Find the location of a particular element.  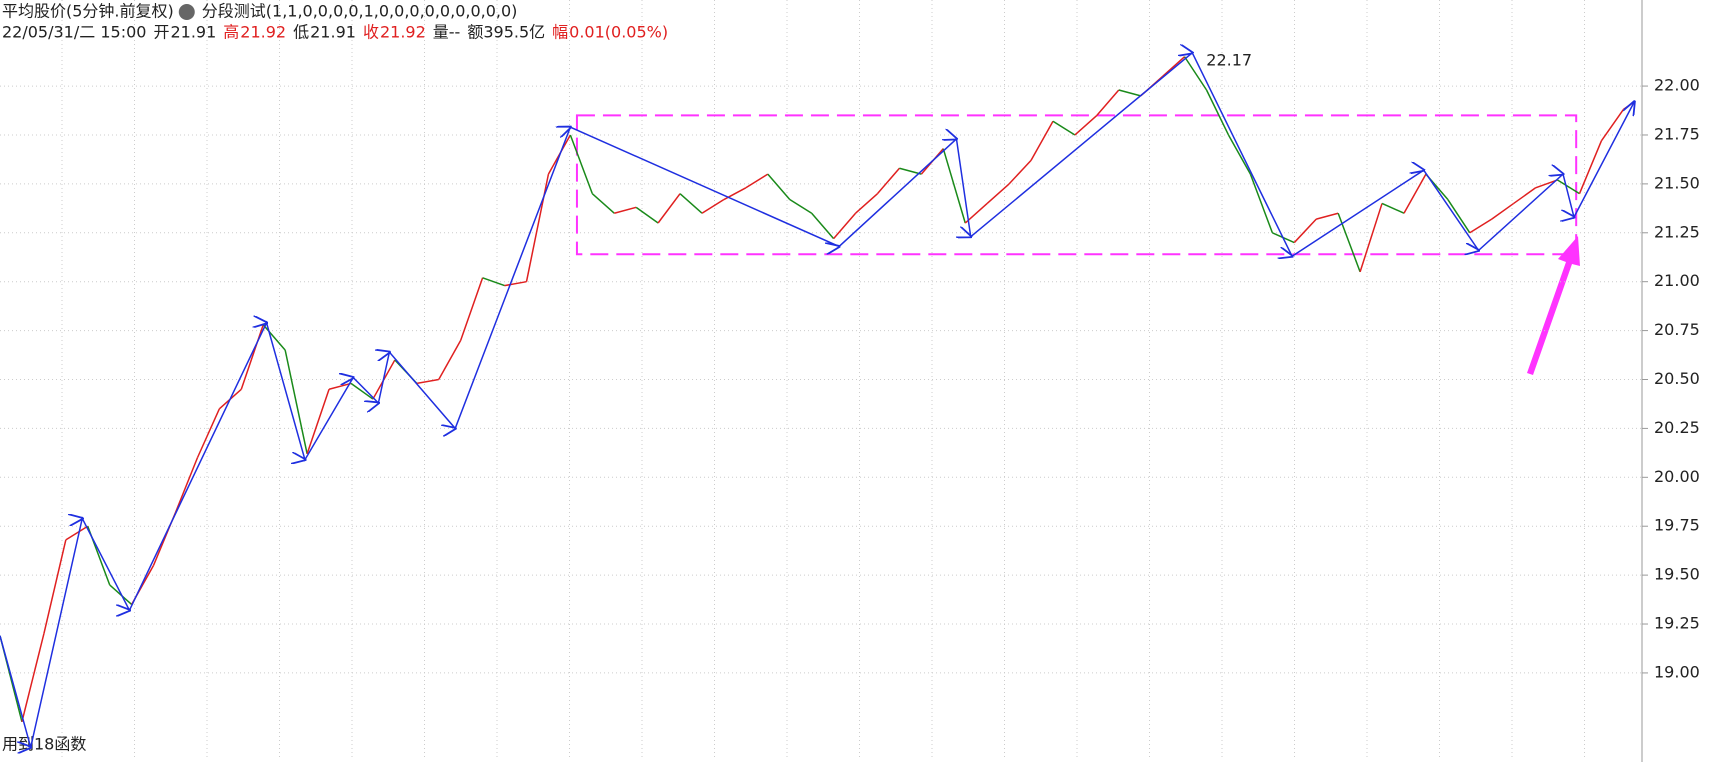

y-tick-label: 20.00 is located at coordinates (1677, 476).